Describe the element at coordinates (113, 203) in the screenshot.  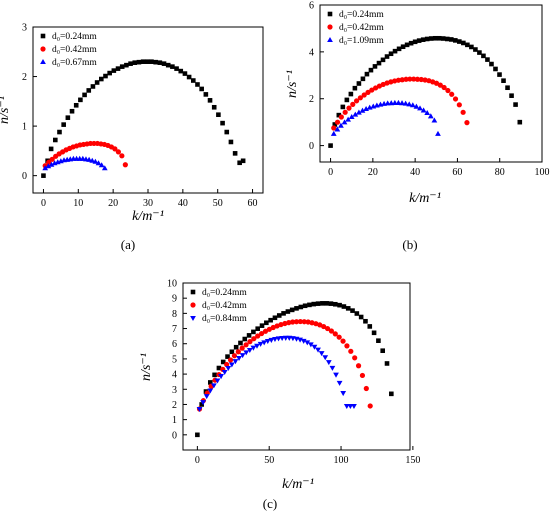
I see `x-tick-label: 20` at that location.